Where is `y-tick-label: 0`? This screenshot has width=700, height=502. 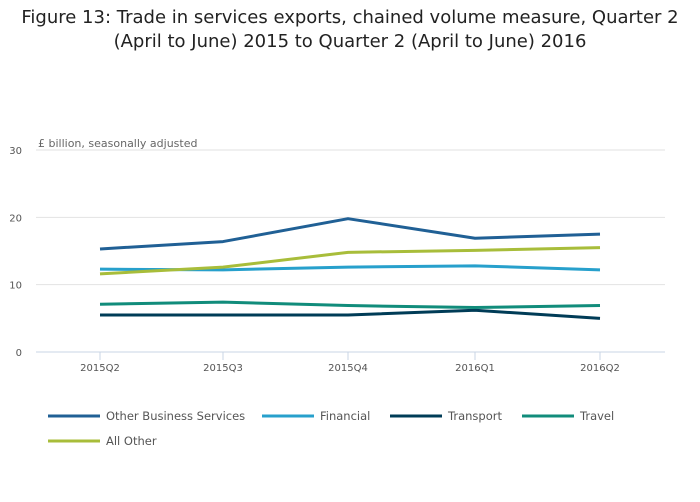
y-tick-label: 0 is located at coordinates (19, 353).